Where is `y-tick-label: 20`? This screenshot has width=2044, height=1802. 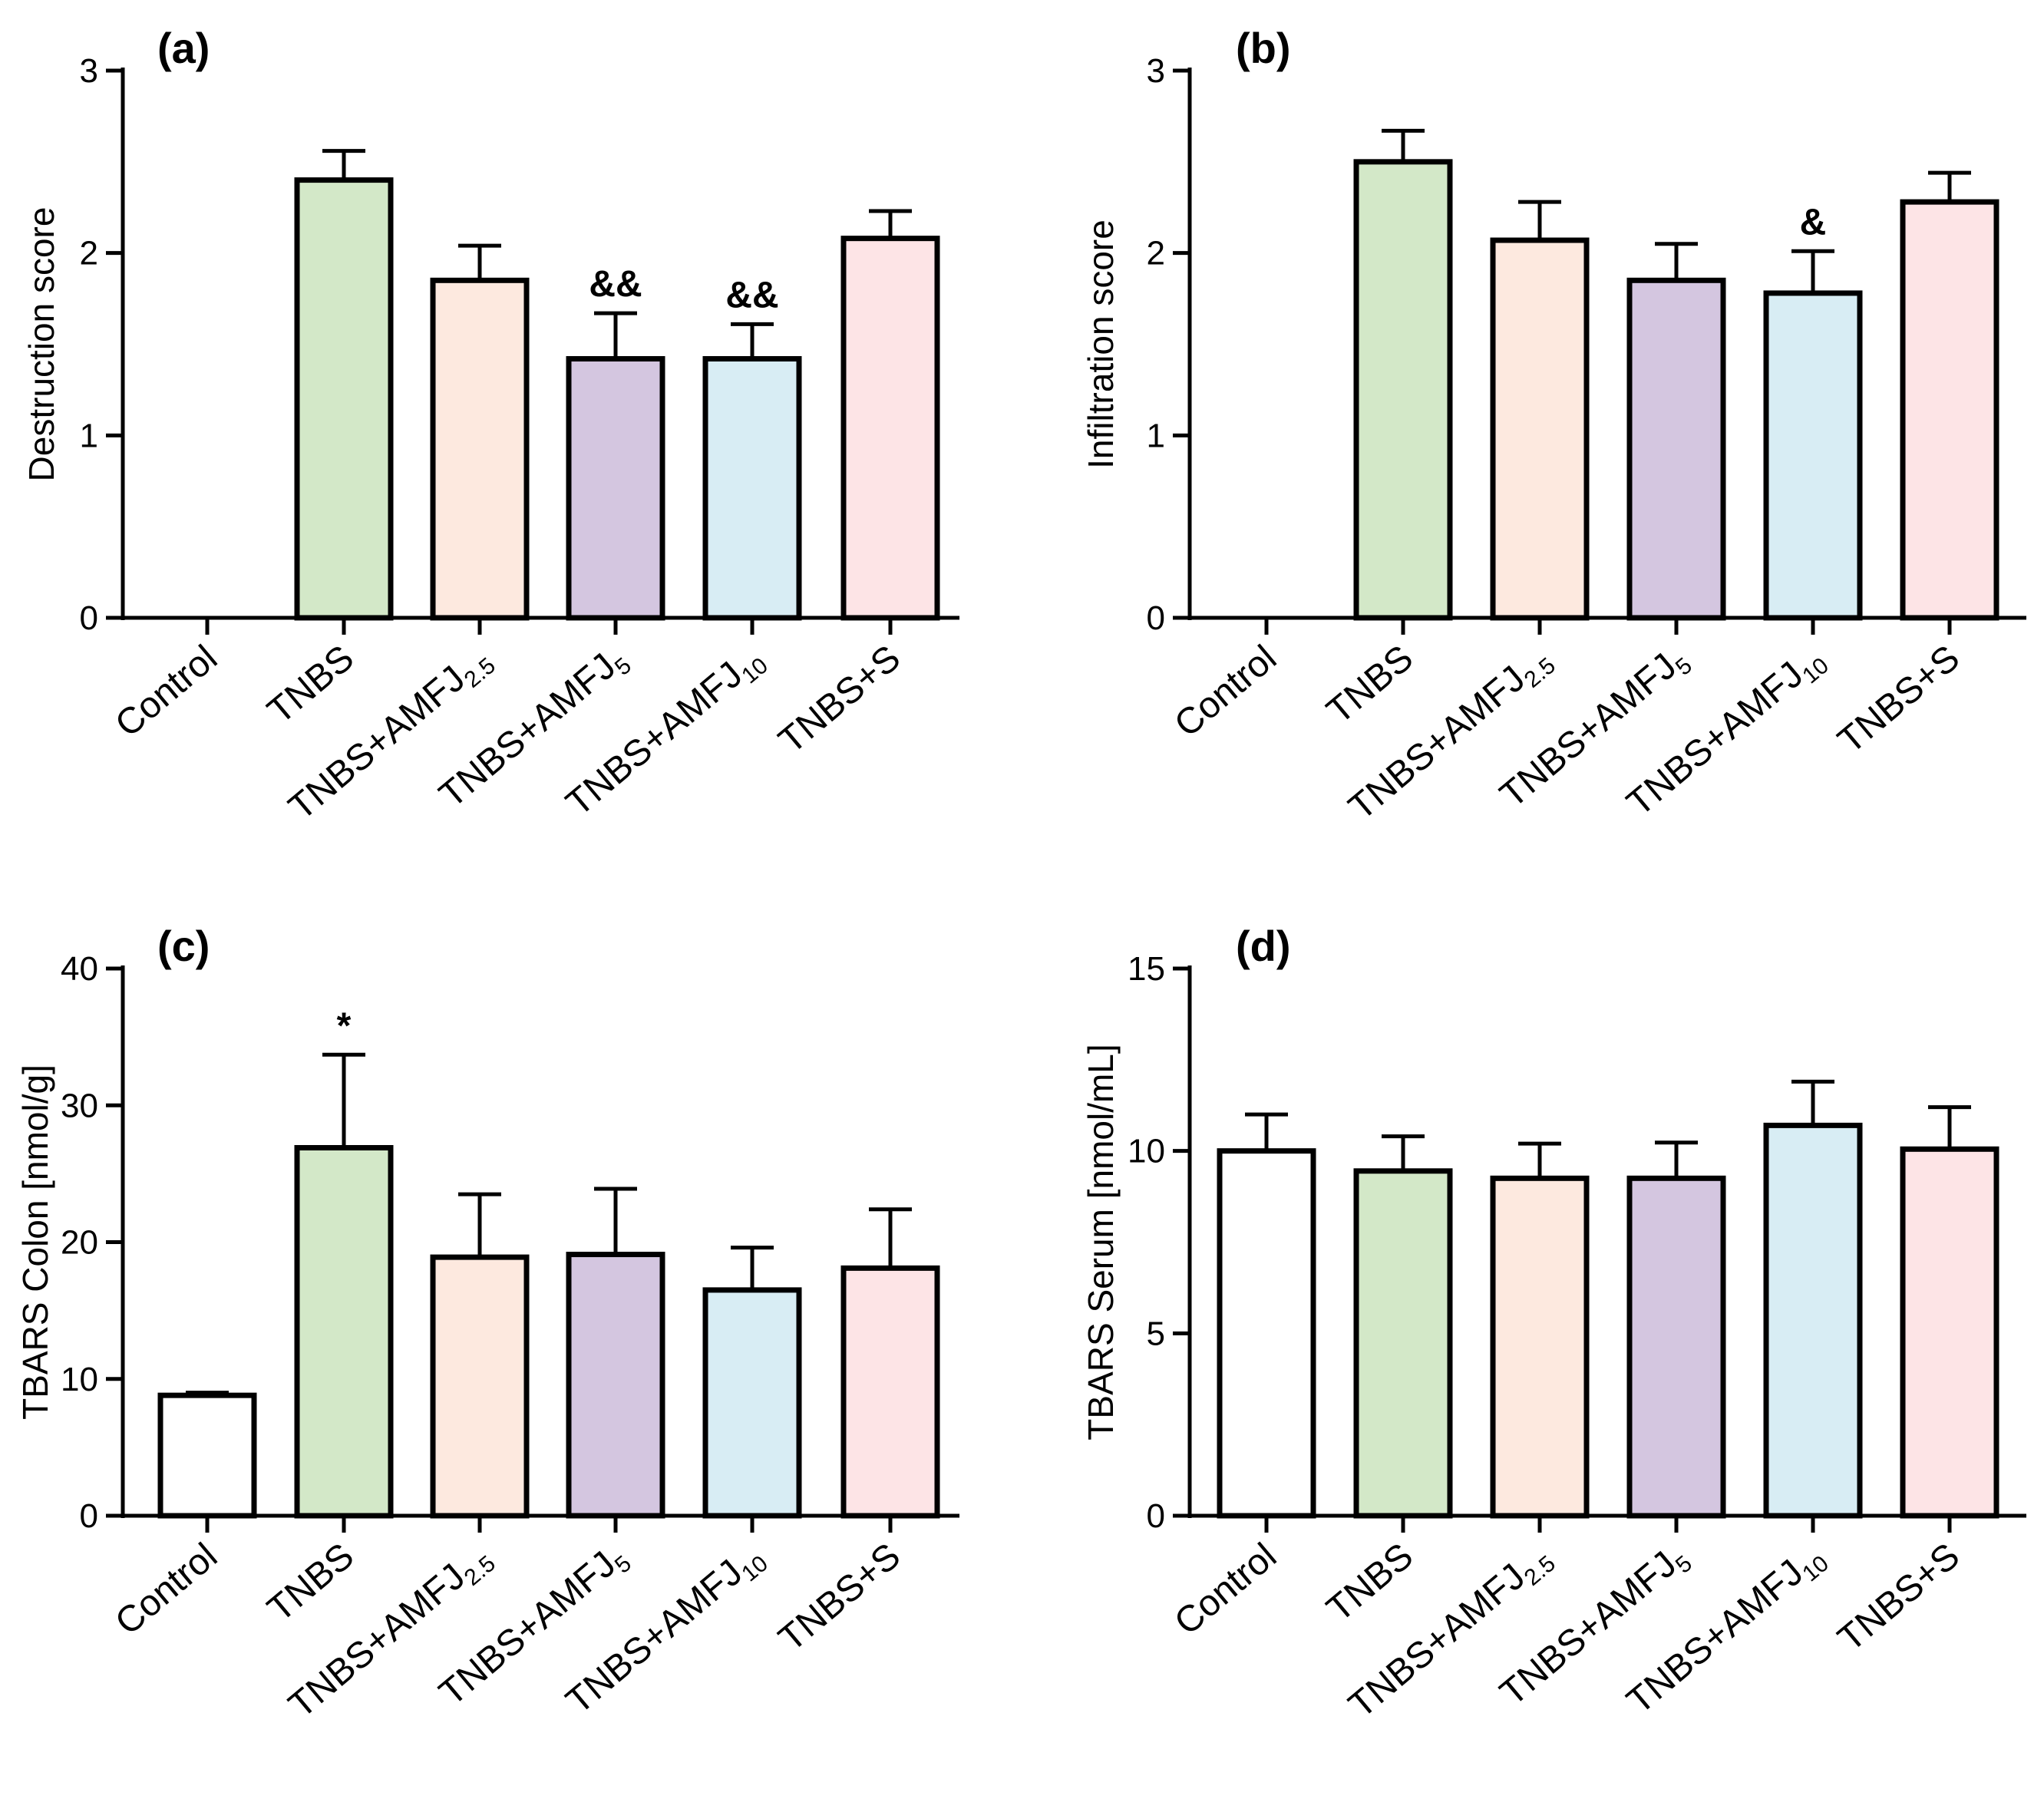
y-tick-label: 20 is located at coordinates (79, 1243).